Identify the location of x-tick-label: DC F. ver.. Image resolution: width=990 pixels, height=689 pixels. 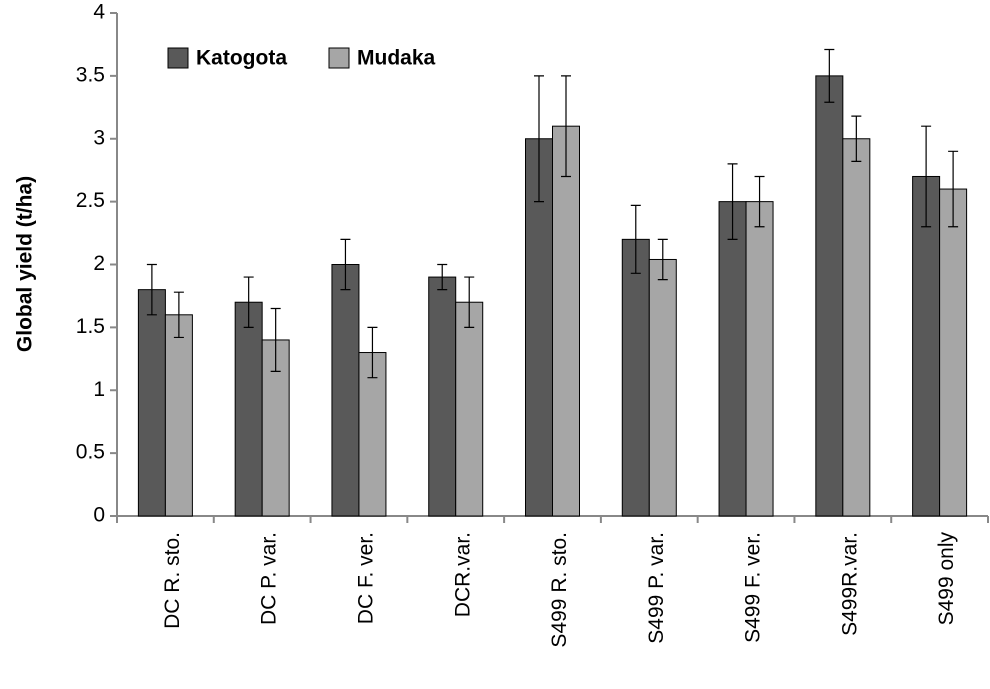
(365, 578).